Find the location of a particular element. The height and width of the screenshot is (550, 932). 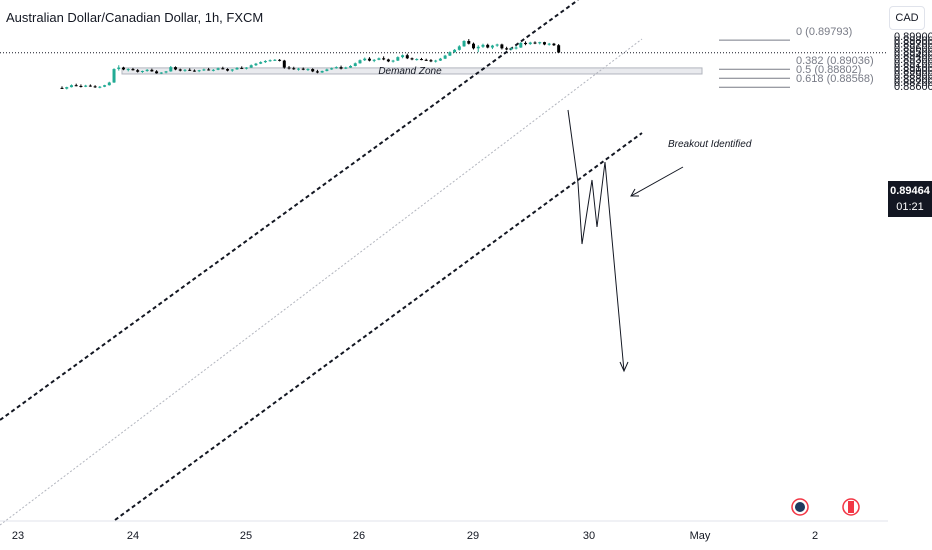

currency-button: CAD is located at coordinates (907, 18).